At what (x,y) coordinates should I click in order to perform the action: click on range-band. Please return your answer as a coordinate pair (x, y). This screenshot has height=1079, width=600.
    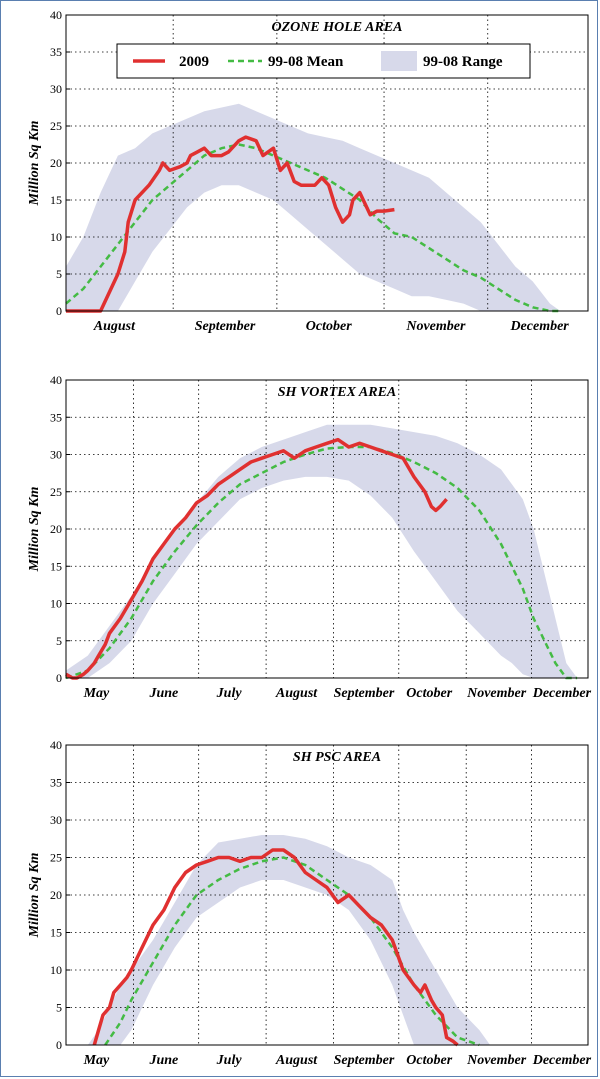
    Looking at the image, I should click on (289, 940).